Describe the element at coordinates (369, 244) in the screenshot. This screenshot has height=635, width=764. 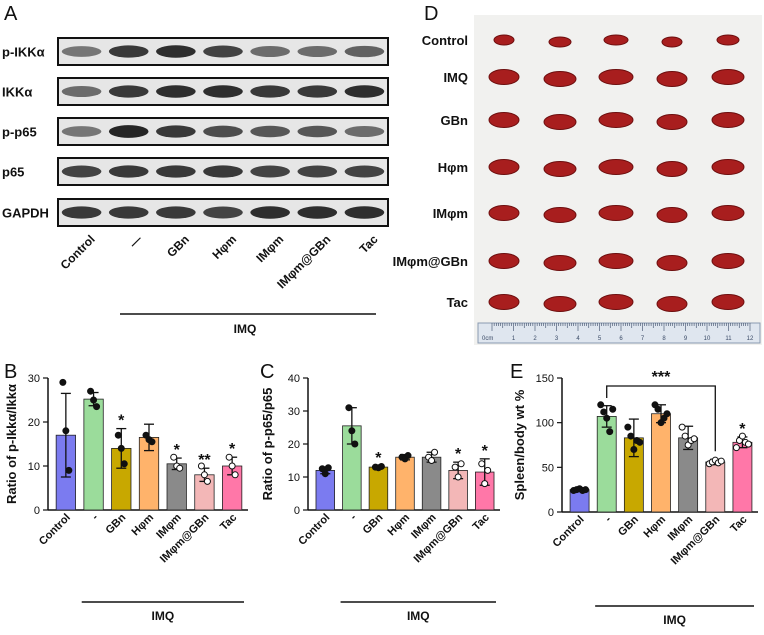
I see `blot-lane-label: Tac` at that location.